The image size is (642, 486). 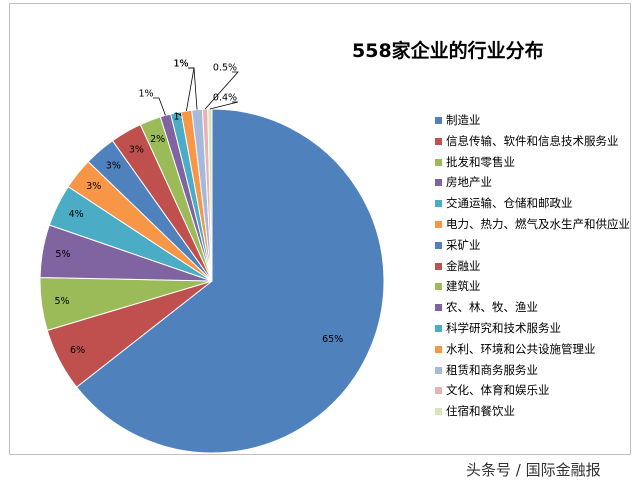 I want to click on legend-label: 住宿和餐饮业, so click(x=480, y=411).